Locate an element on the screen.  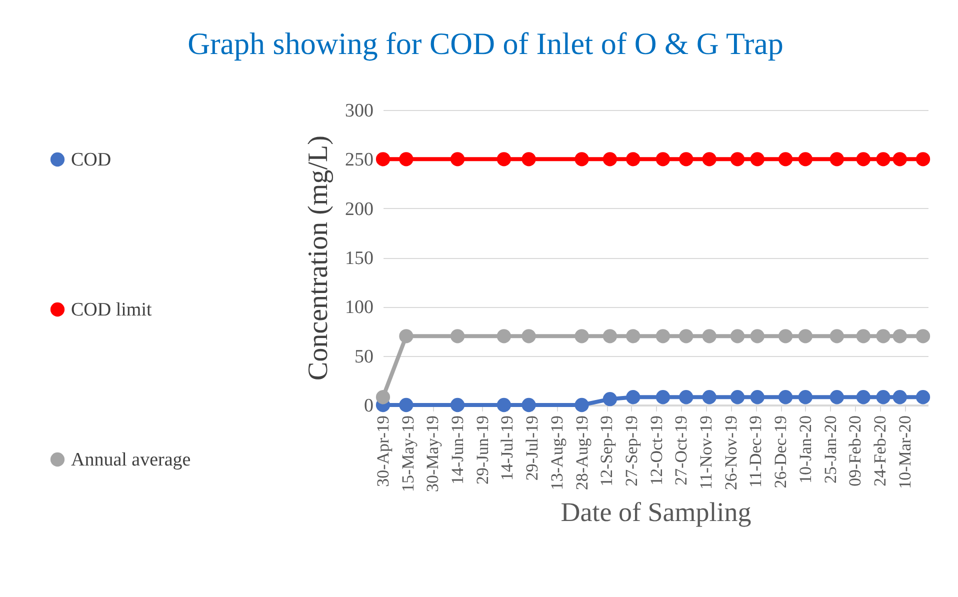
y-tick-label: 150 is located at coordinates (359, 258).